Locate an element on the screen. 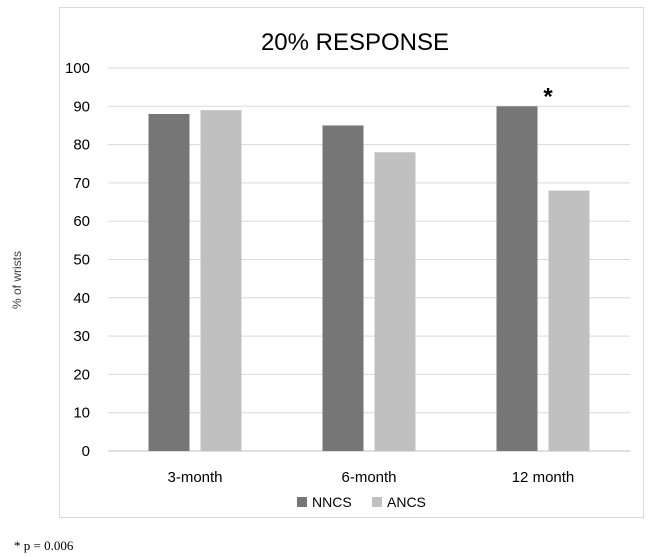 This screenshot has height=557, width=649. x-category-label: 6-month is located at coordinates (368, 477).